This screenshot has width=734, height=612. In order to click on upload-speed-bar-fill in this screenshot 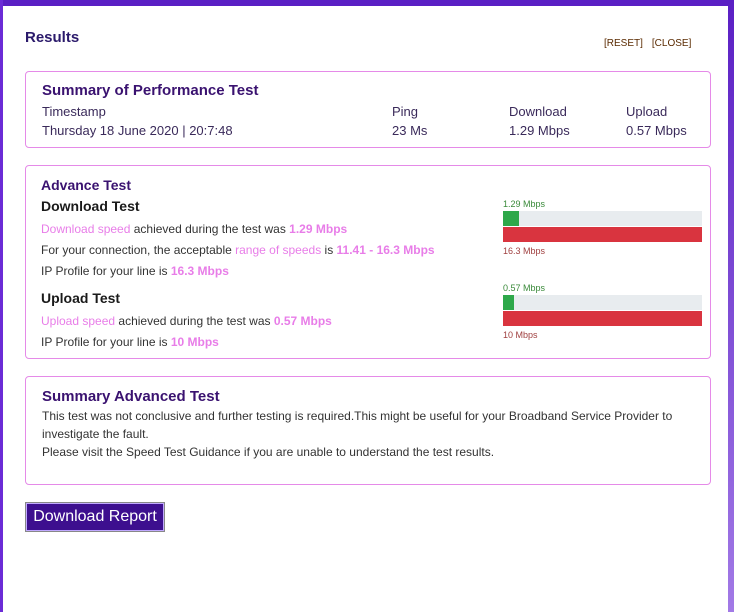, I will do `click(508, 302)`.